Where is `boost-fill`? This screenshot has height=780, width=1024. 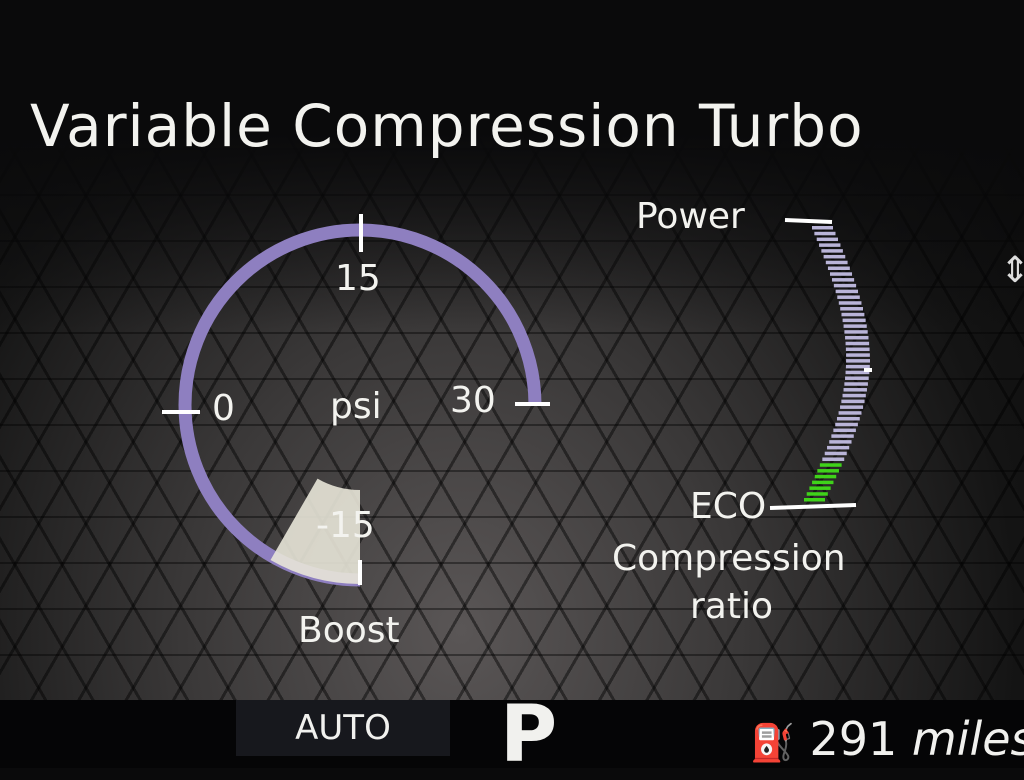
boost-fill is located at coordinates (315, 531).